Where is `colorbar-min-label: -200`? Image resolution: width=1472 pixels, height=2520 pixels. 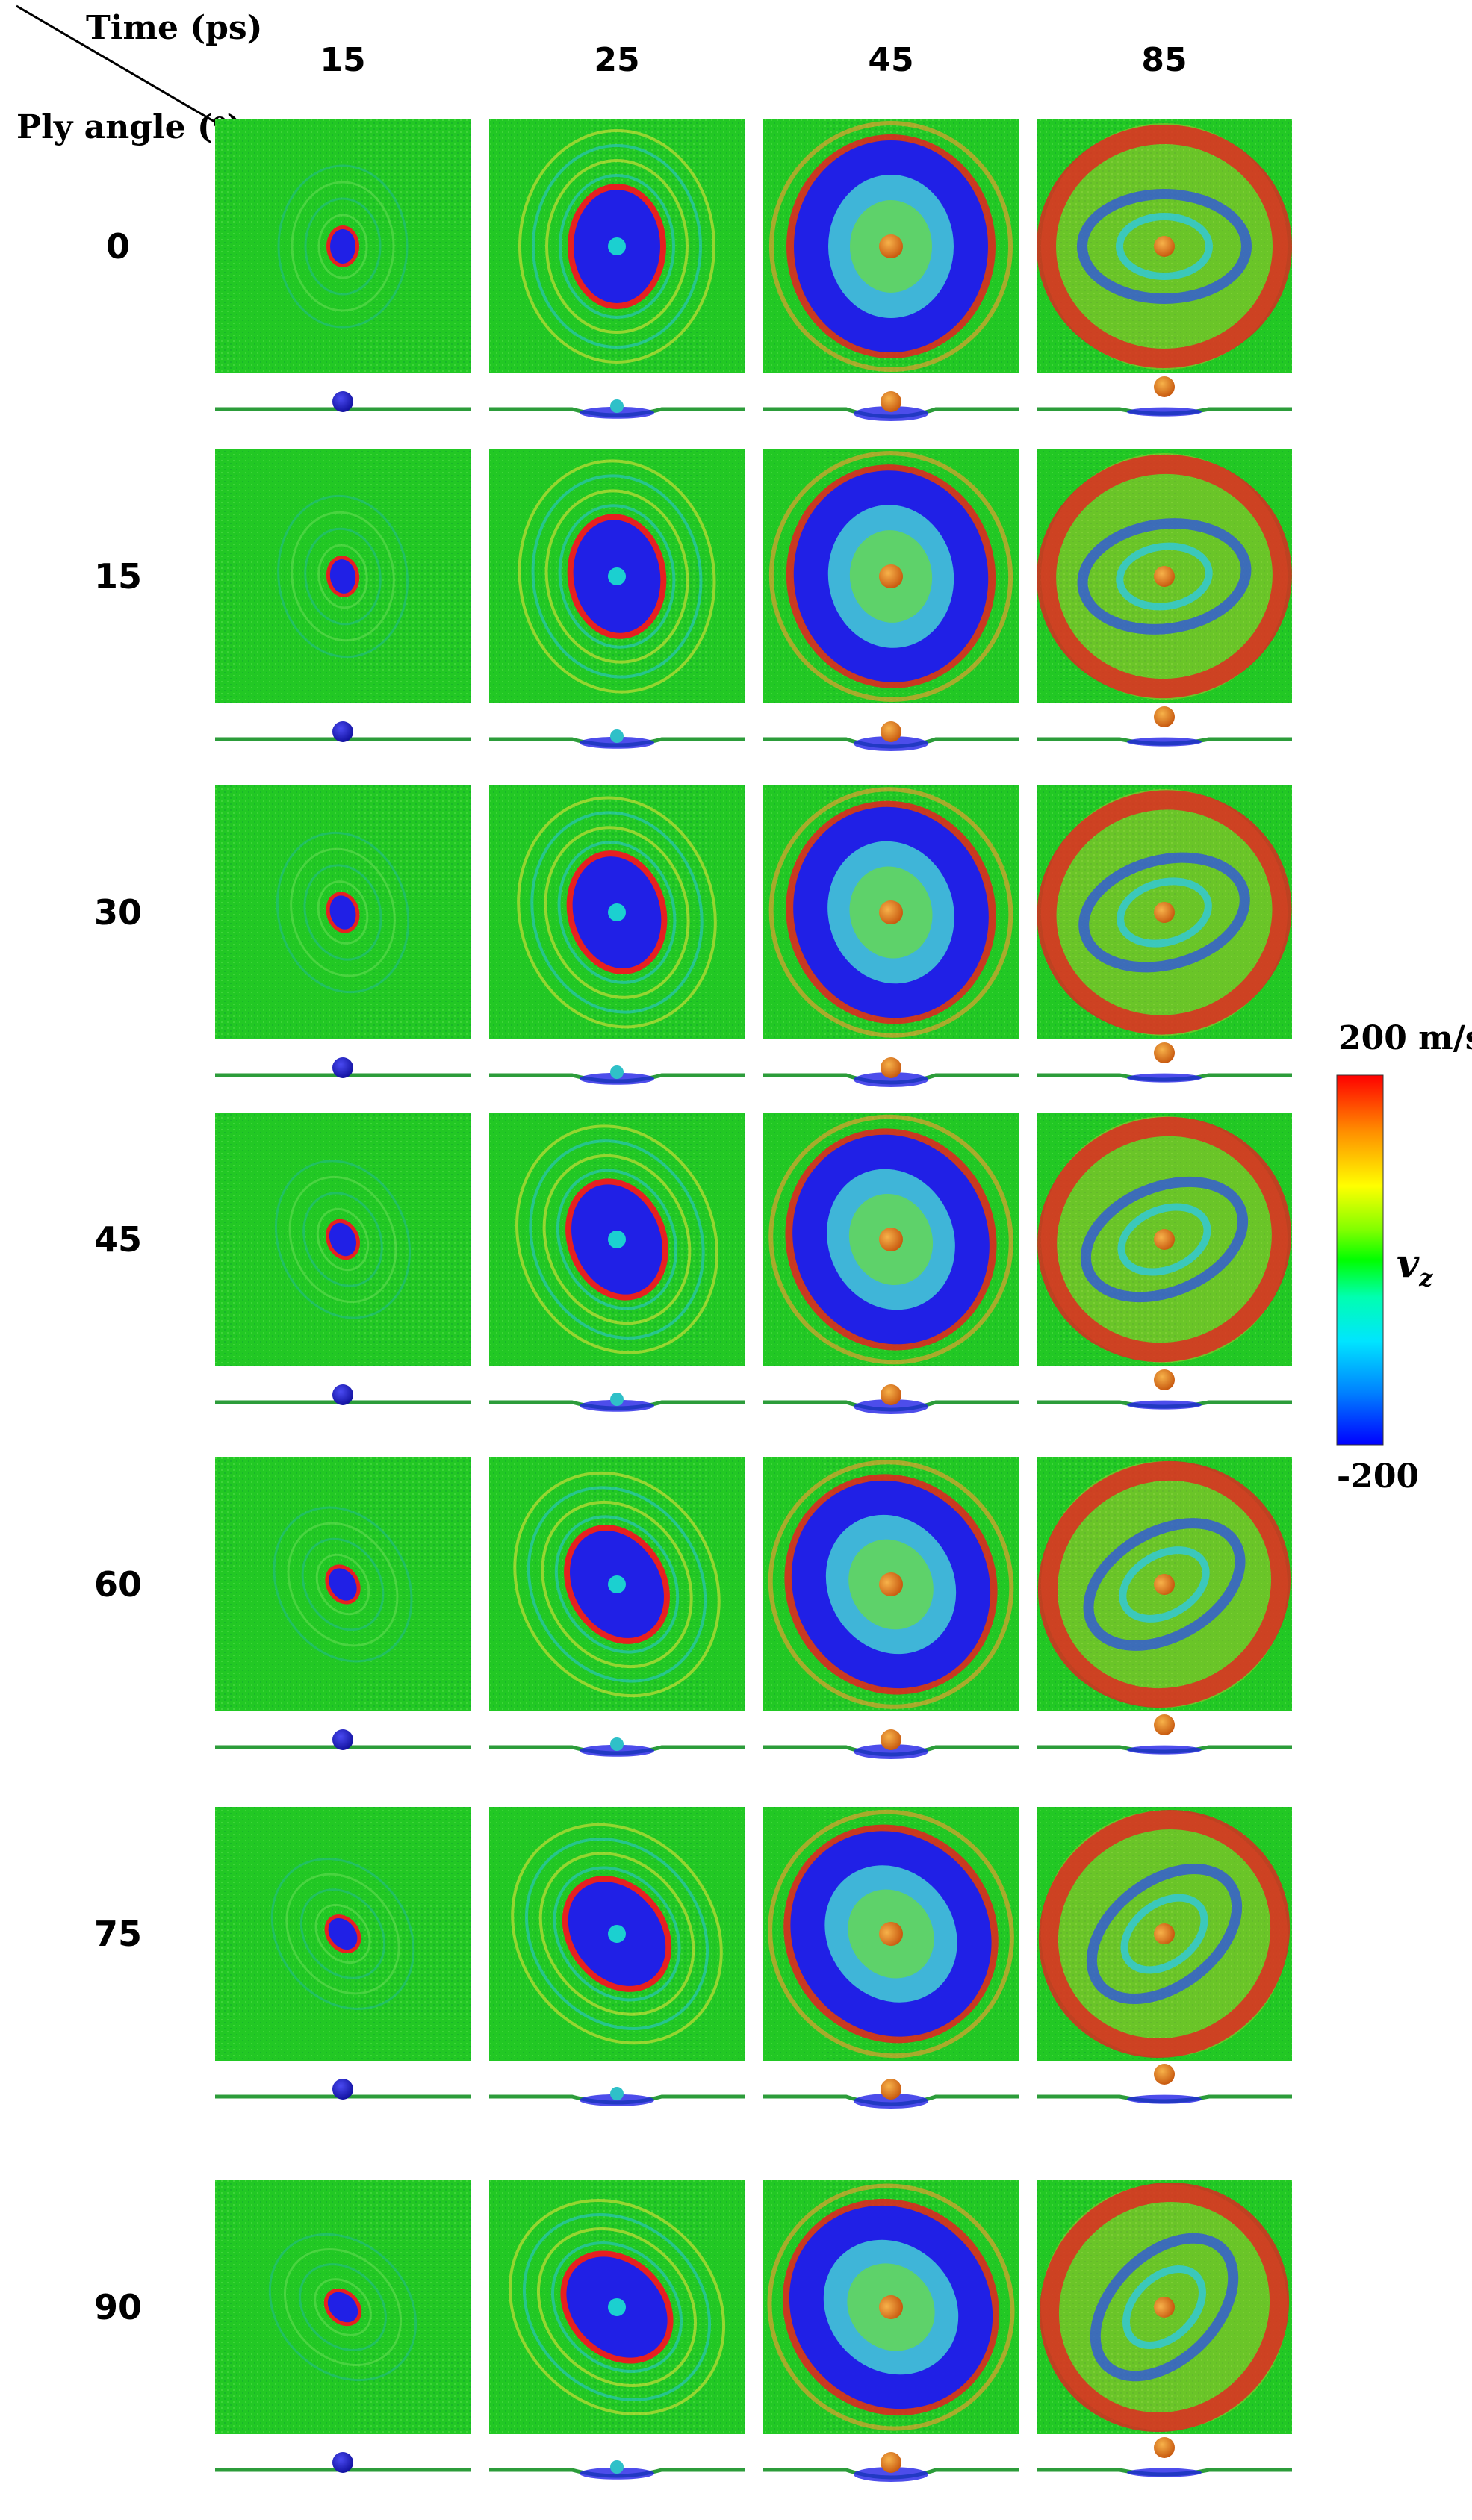
colorbar-min-label: -200 is located at coordinates (1378, 1476).